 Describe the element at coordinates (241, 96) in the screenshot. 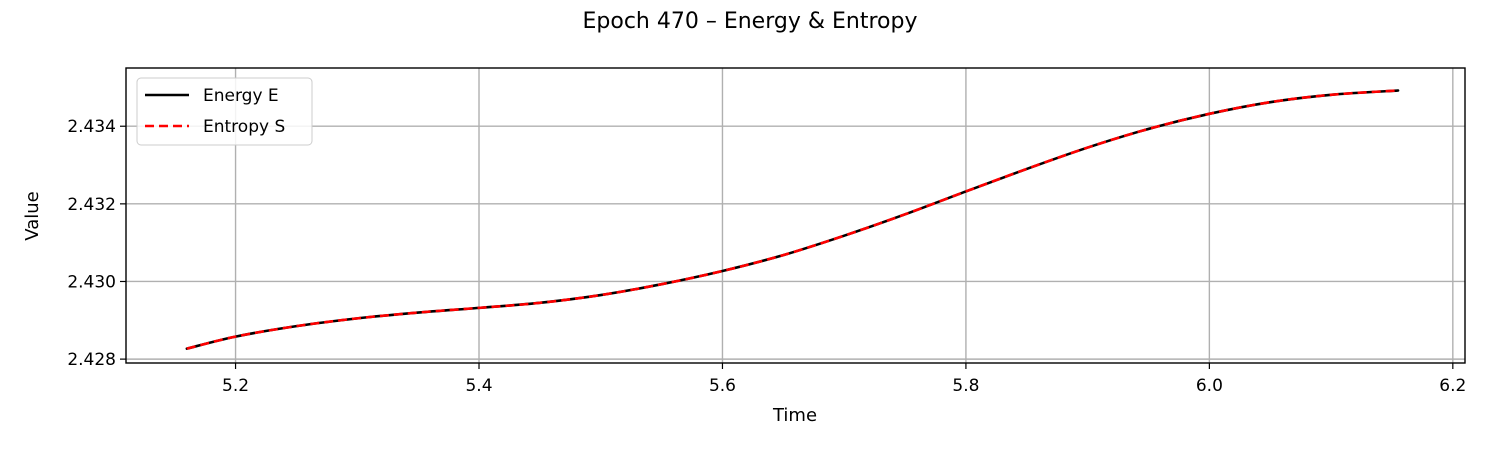

I see `legend-label-energy: Energy E` at that location.